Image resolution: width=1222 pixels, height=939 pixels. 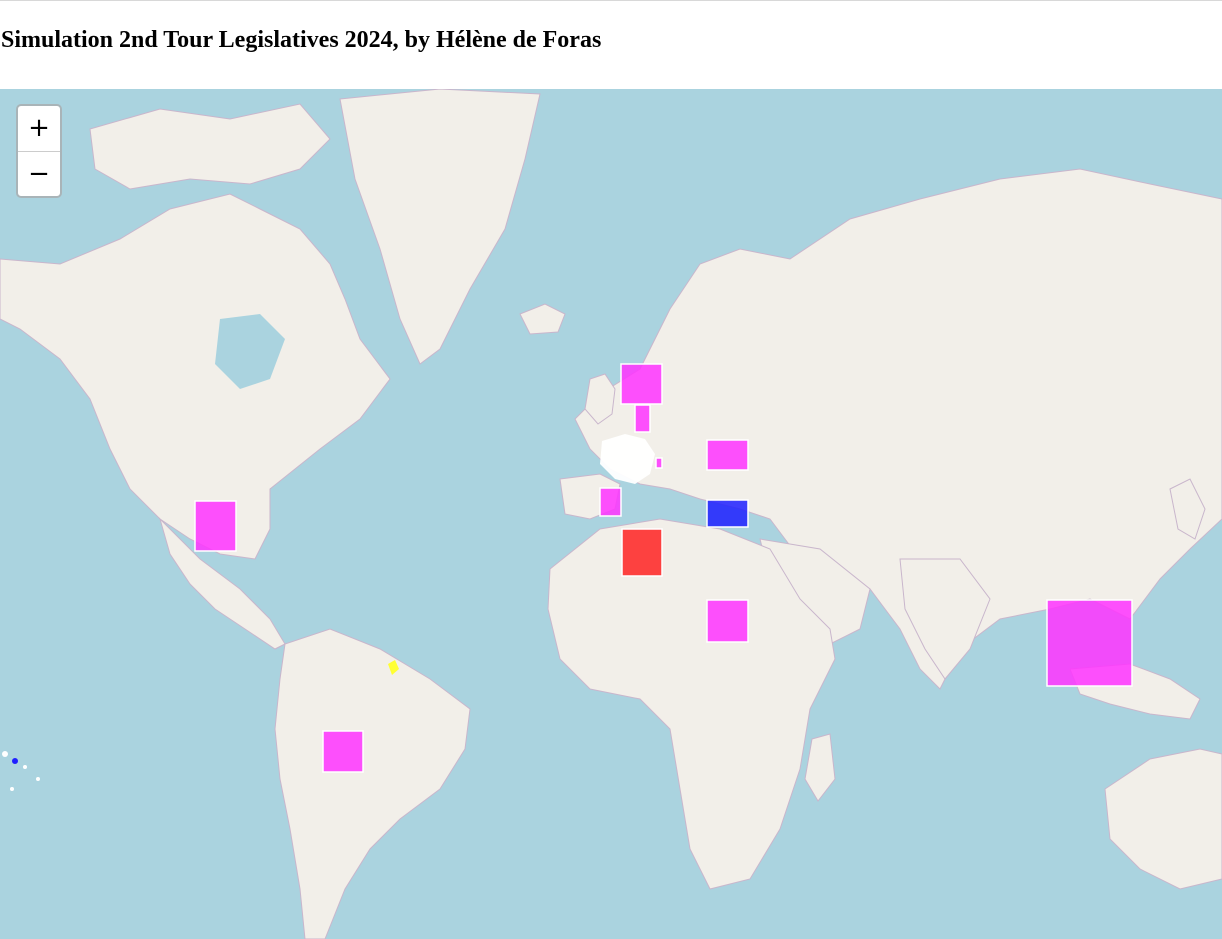 What do you see at coordinates (611, 0) in the screenshot?
I see `top-divider` at bounding box center [611, 0].